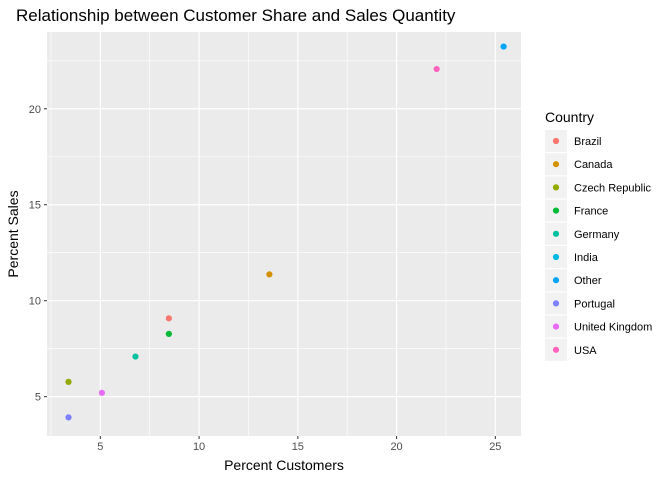  I want to click on legend-item: Germany, so click(582, 233).